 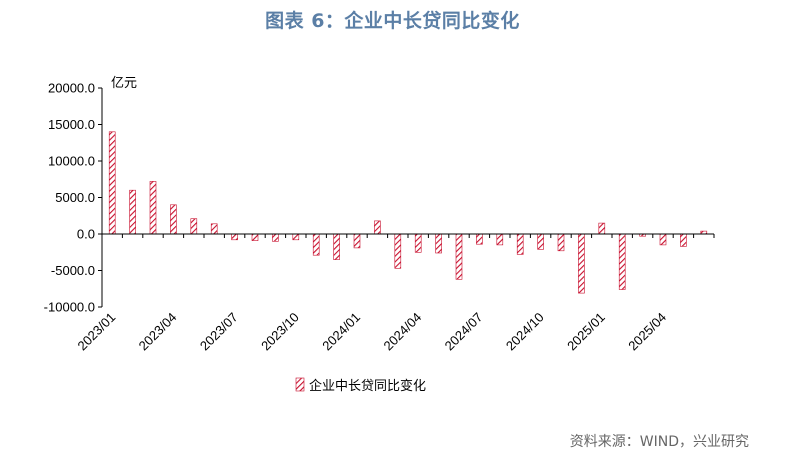 I want to click on x-tick-label: 2025/04, so click(x=647, y=332).